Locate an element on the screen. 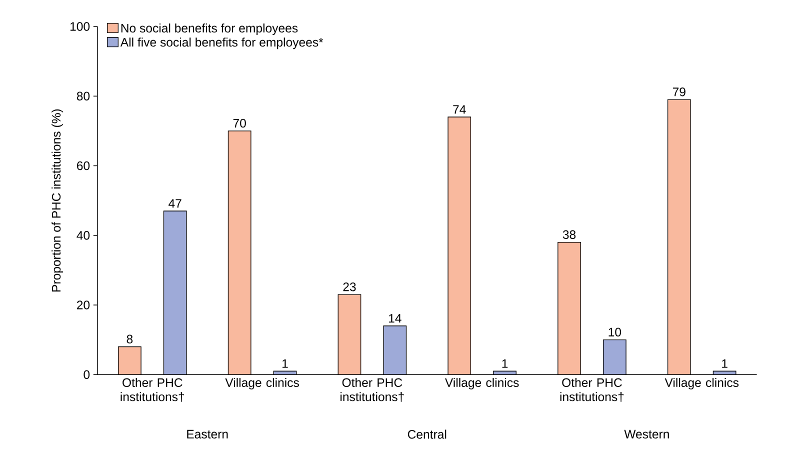  y-tick-label: 80 is located at coordinates (83, 96).